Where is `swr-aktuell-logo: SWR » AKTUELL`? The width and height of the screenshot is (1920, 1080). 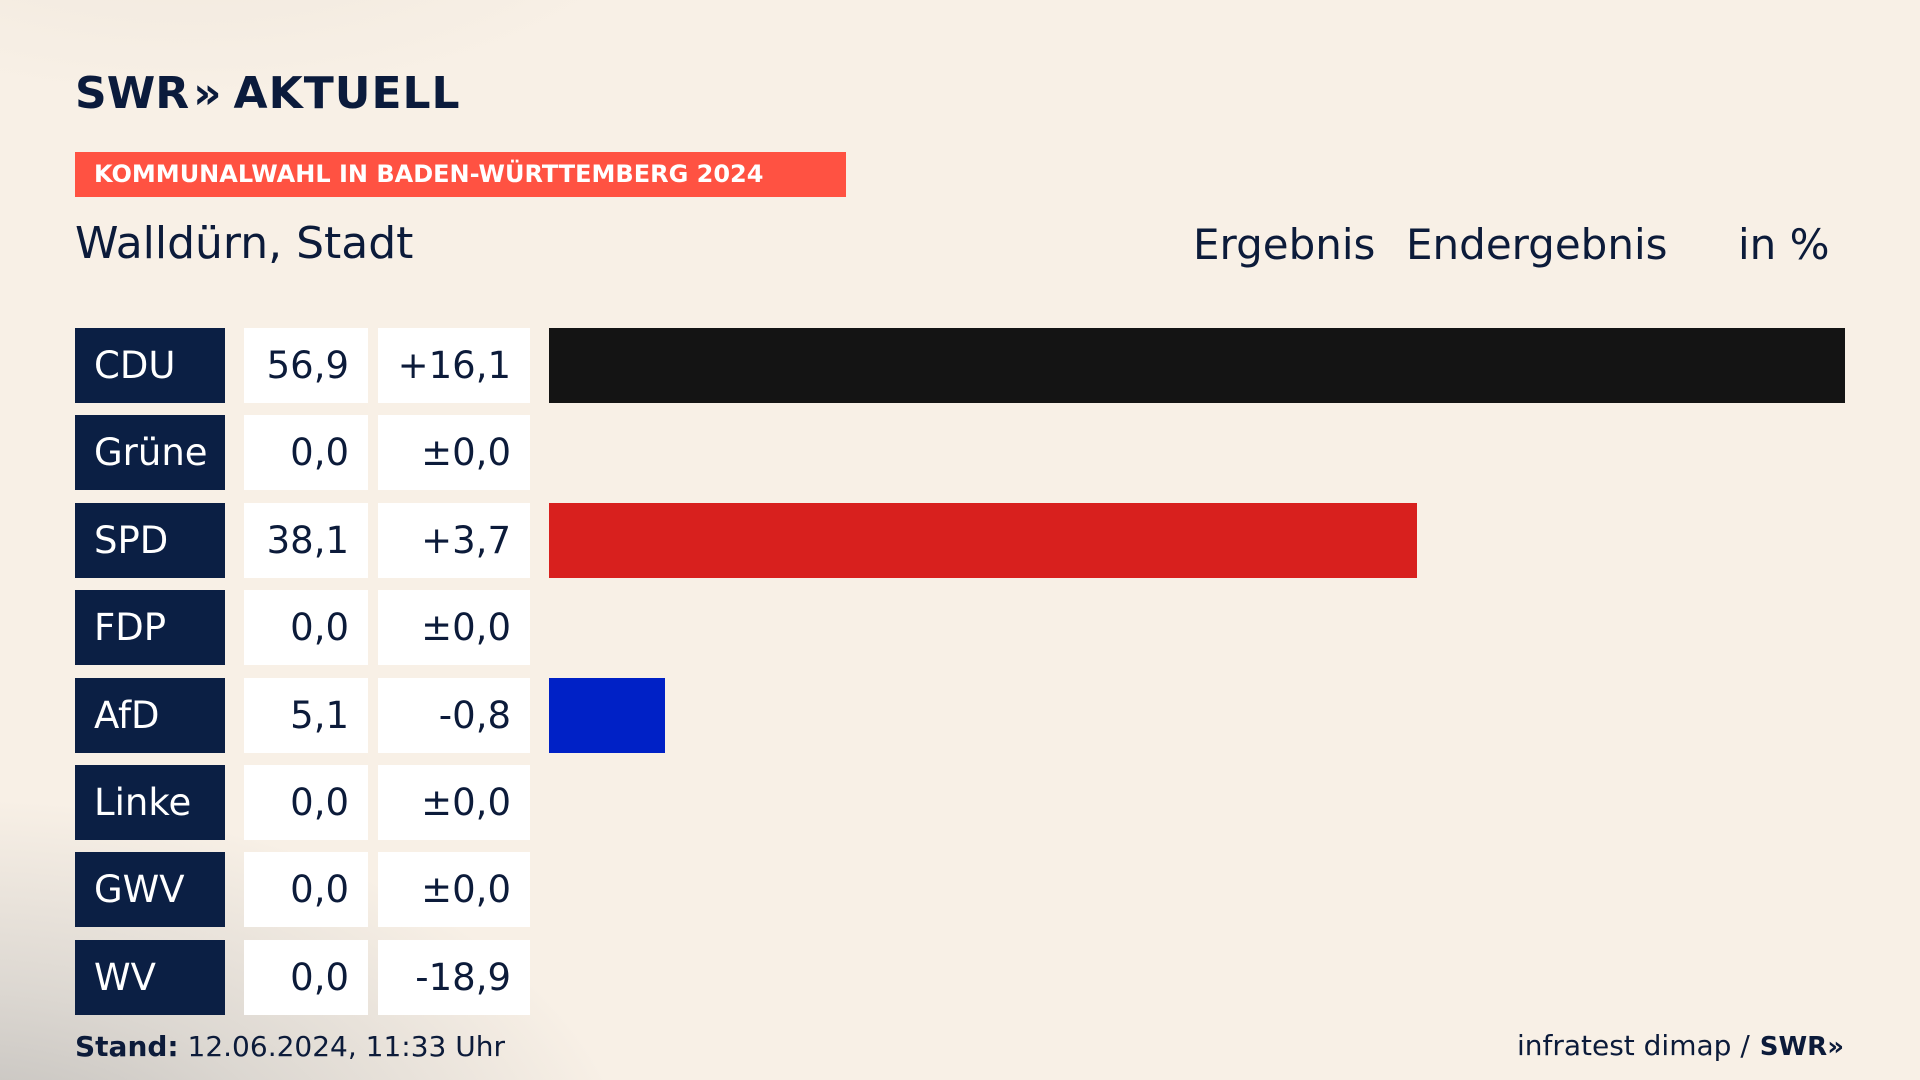 swr-aktuell-logo: SWR » AKTUELL is located at coordinates (268, 93).